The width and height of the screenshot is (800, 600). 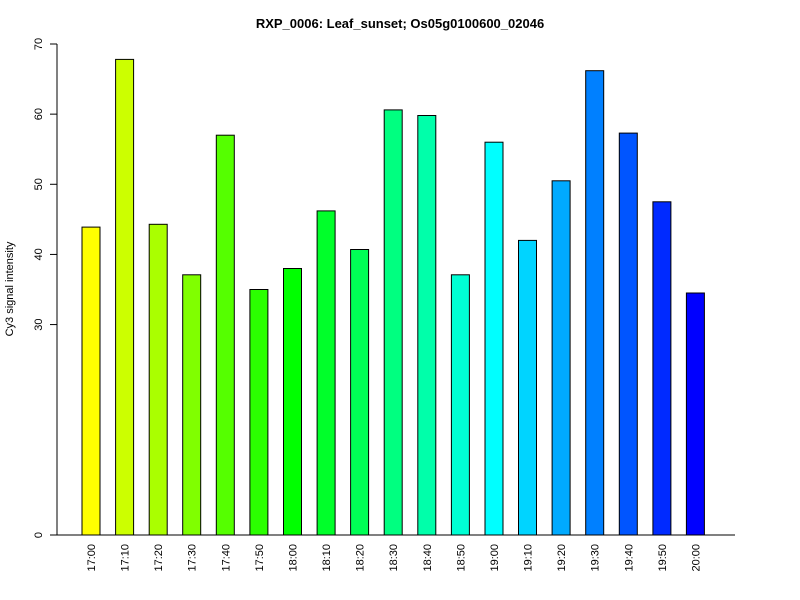 What do you see at coordinates (527, 387) in the screenshot?
I see `bar-1910` at bounding box center [527, 387].